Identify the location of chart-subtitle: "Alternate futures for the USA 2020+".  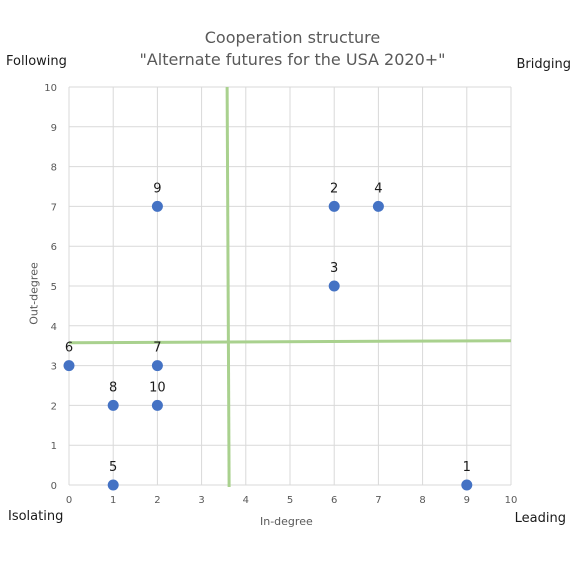
(292, 59).